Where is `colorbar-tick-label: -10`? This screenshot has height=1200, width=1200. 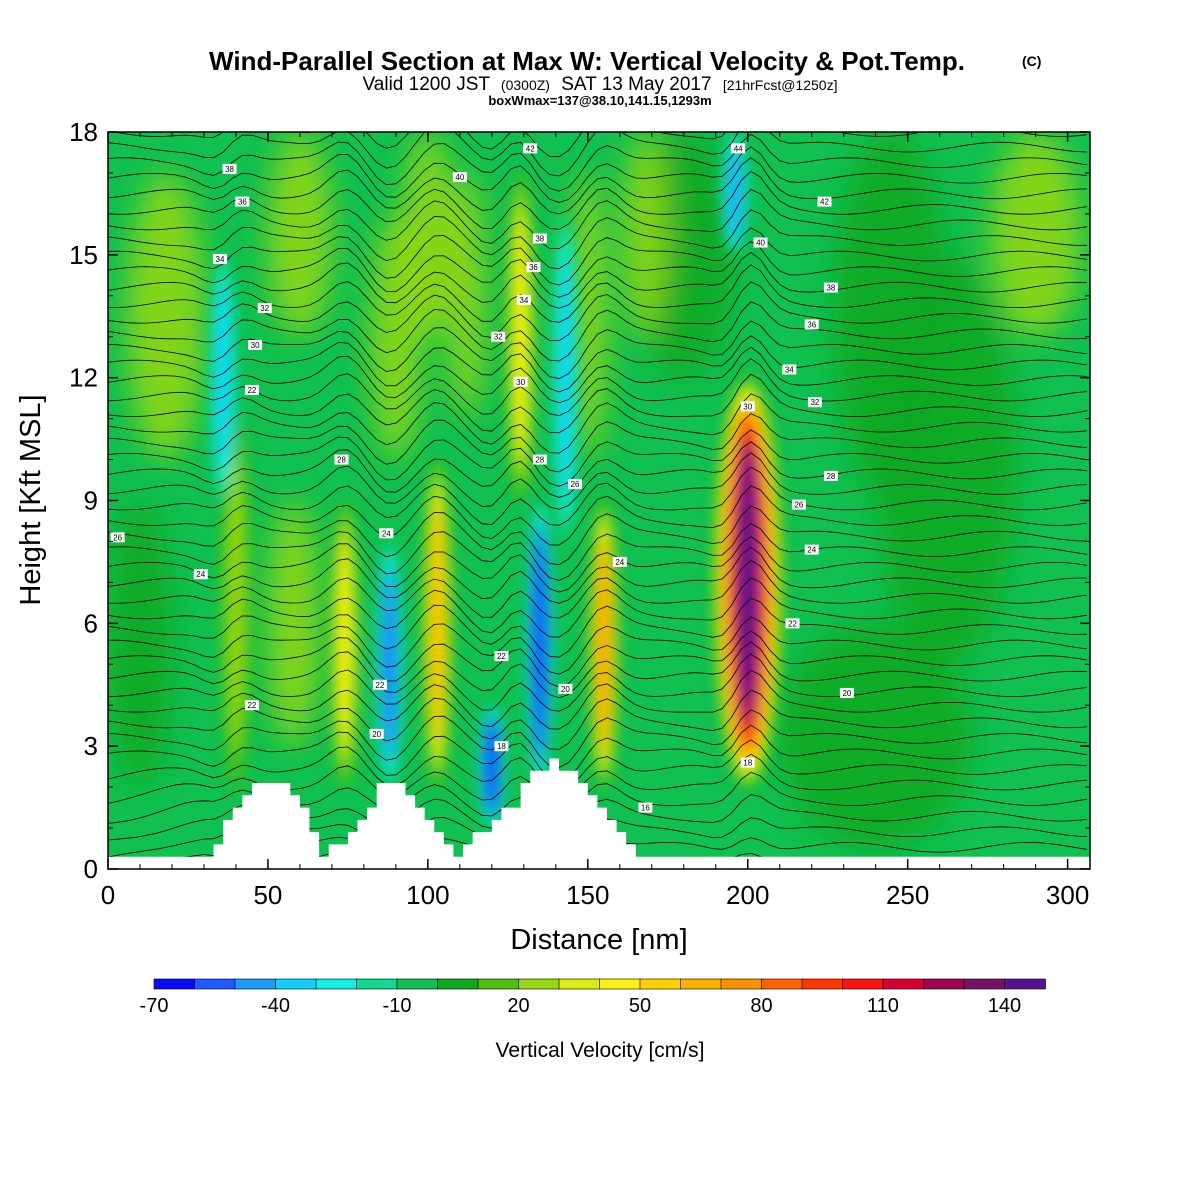
colorbar-tick-label: -10 is located at coordinates (397, 1006).